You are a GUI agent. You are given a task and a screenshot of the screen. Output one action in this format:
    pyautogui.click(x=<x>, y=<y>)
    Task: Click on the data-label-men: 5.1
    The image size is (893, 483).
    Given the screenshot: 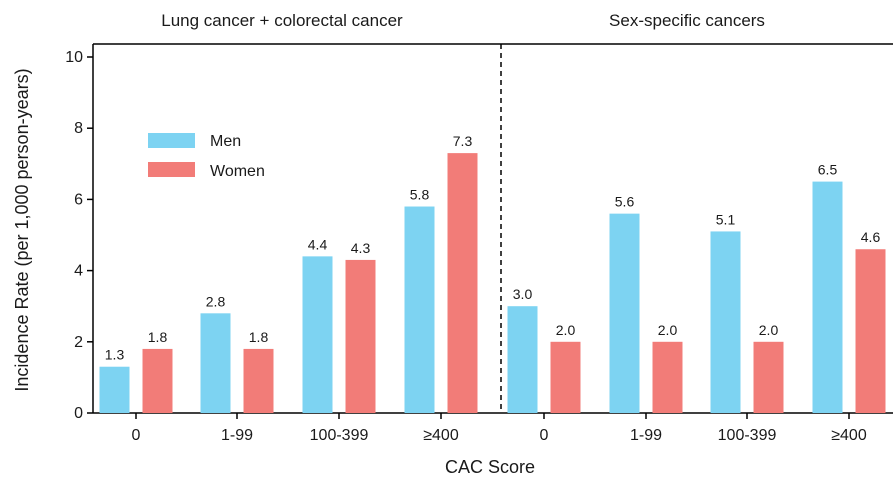 What is the action you would take?
    pyautogui.click(x=726, y=219)
    